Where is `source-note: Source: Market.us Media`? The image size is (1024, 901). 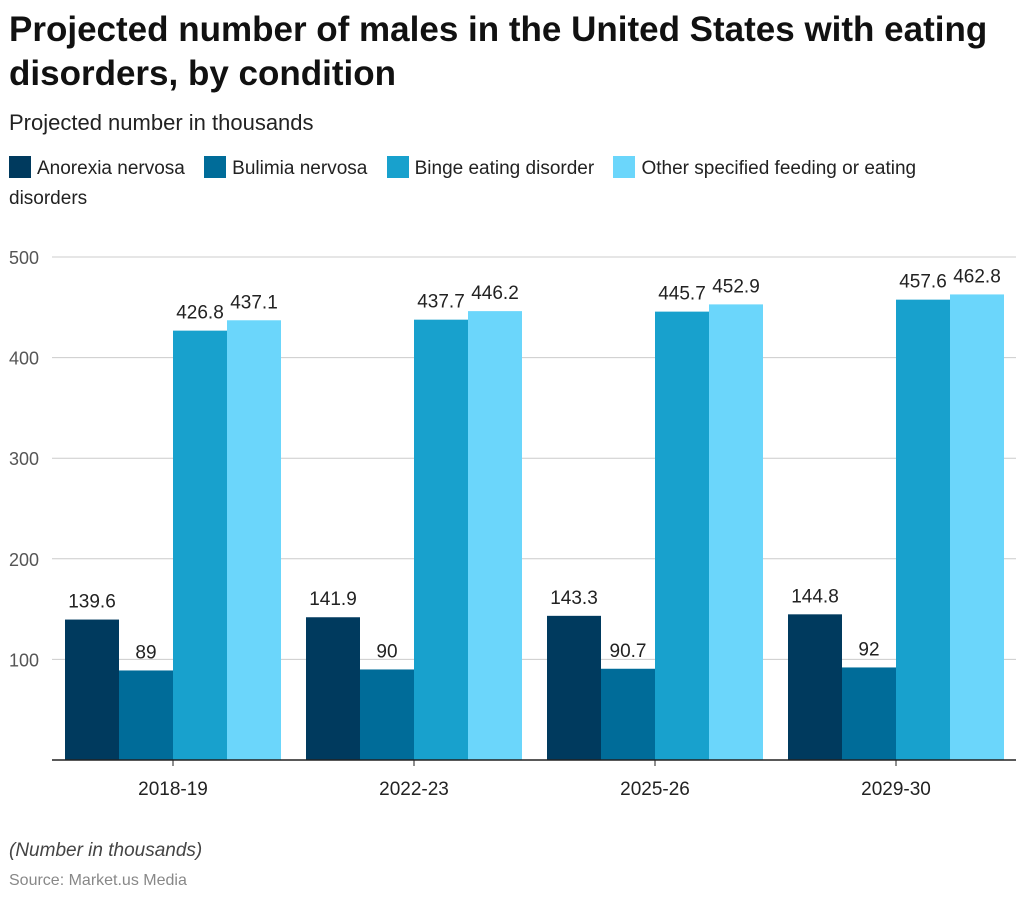 source-note: Source: Market.us Media is located at coordinates (98, 880).